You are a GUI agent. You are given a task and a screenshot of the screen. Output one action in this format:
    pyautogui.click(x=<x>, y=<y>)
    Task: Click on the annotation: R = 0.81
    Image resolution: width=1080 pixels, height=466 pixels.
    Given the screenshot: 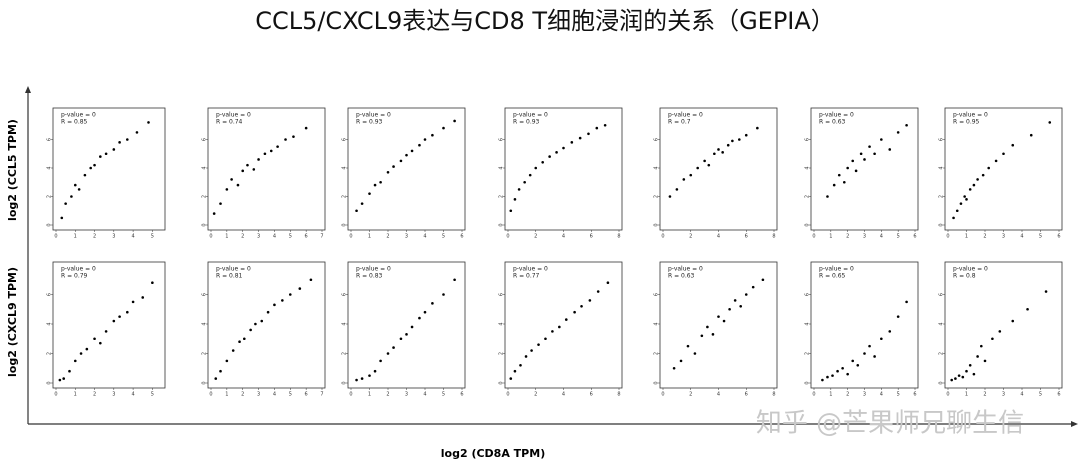 What is the action you would take?
    pyautogui.click(x=229, y=276)
    